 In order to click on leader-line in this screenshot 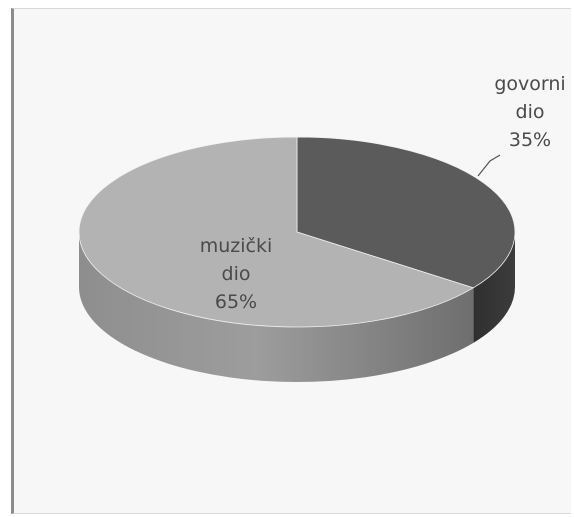, I will do `click(489, 165)`.